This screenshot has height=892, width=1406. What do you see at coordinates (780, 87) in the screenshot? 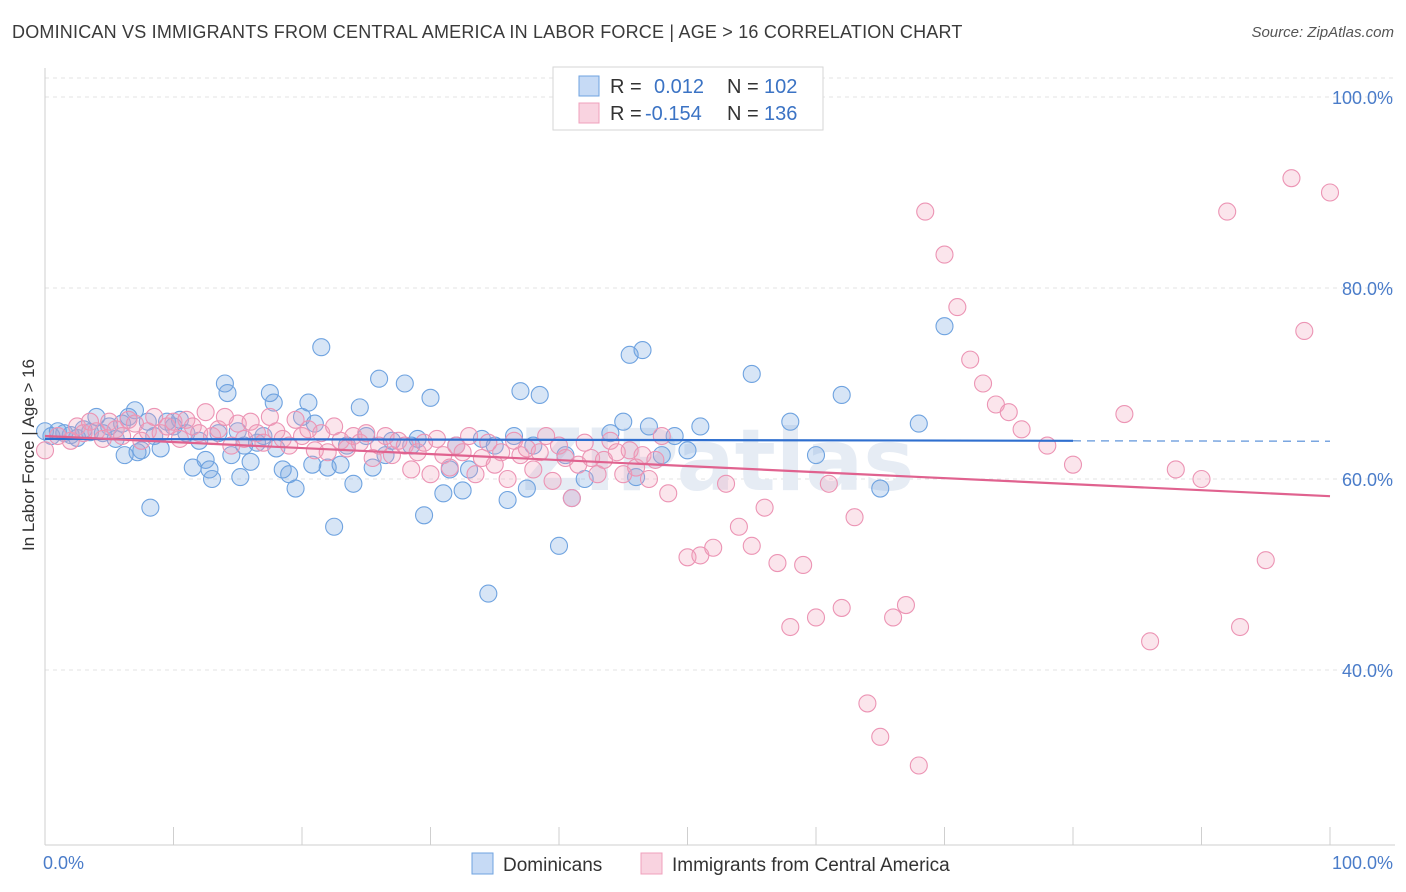
I see `legend-n-value-1: 102` at bounding box center [780, 87].